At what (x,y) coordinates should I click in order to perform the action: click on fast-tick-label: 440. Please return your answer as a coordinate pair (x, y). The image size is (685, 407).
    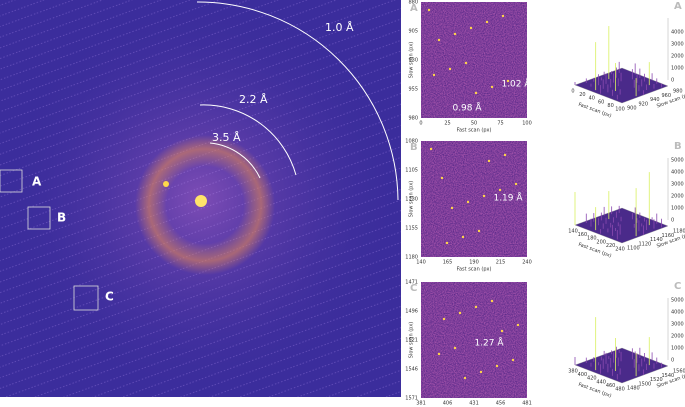
    Looking at the image, I should click on (601, 382).